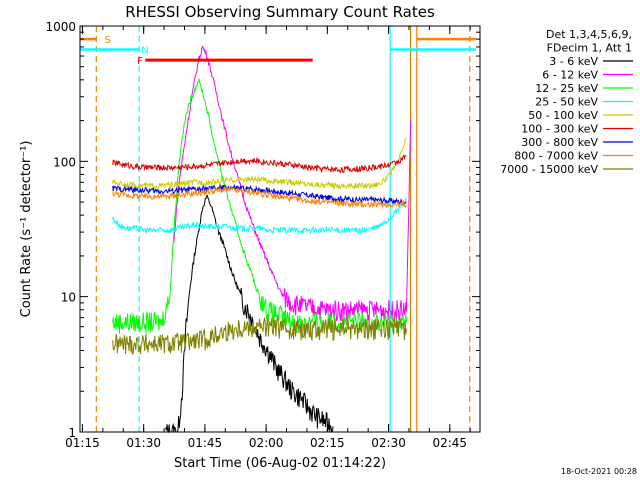 Image resolution: width=640 pixels, height=480 pixels. What do you see at coordinates (549, 169) in the screenshot?
I see `legend-entry-8: 7000 - 15000 keV` at bounding box center [549, 169].